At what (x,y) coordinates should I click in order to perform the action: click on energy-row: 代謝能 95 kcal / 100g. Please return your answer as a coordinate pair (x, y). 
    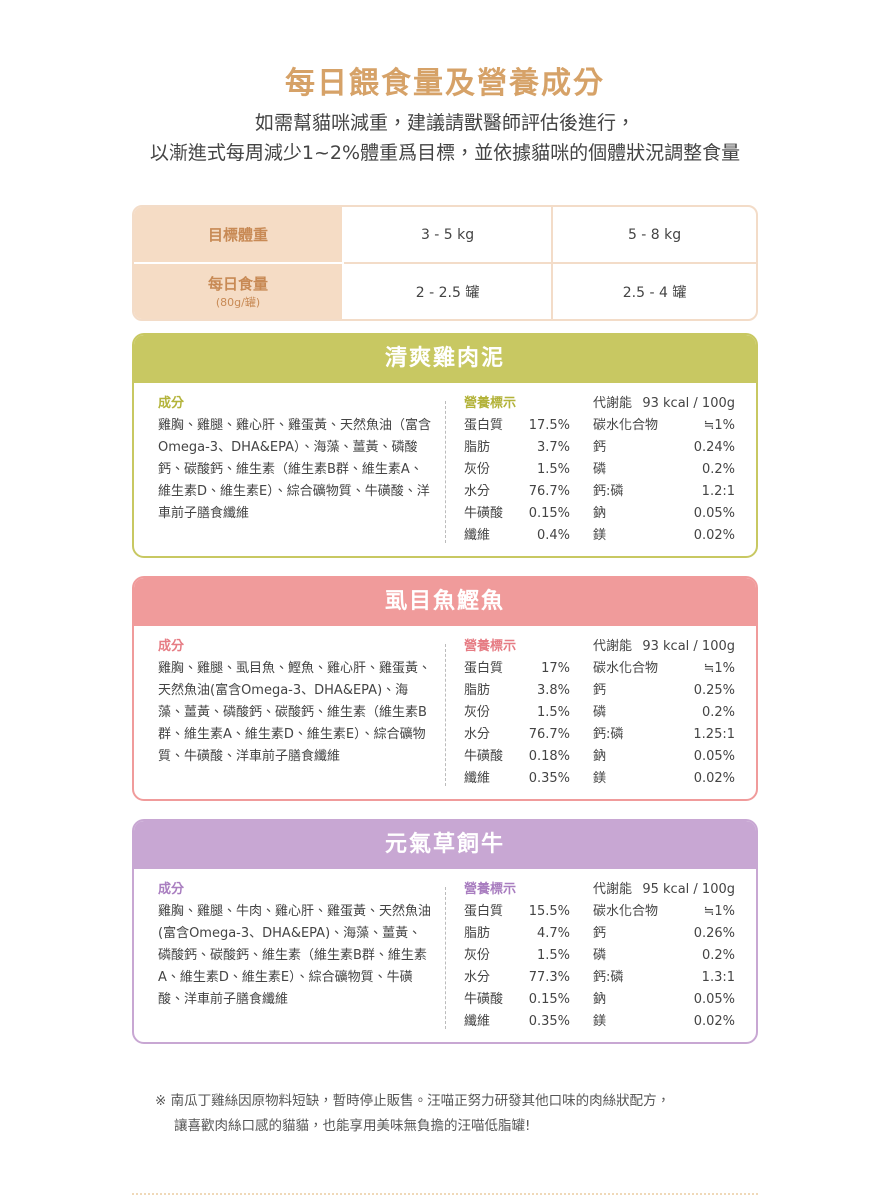
    Looking at the image, I should click on (664, 890).